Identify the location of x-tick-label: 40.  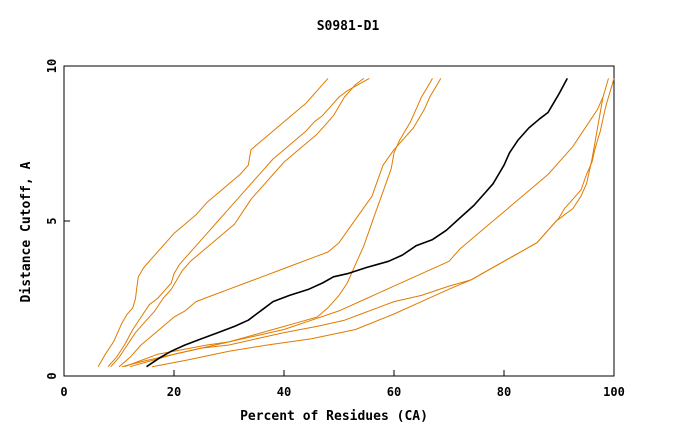
(284, 392).